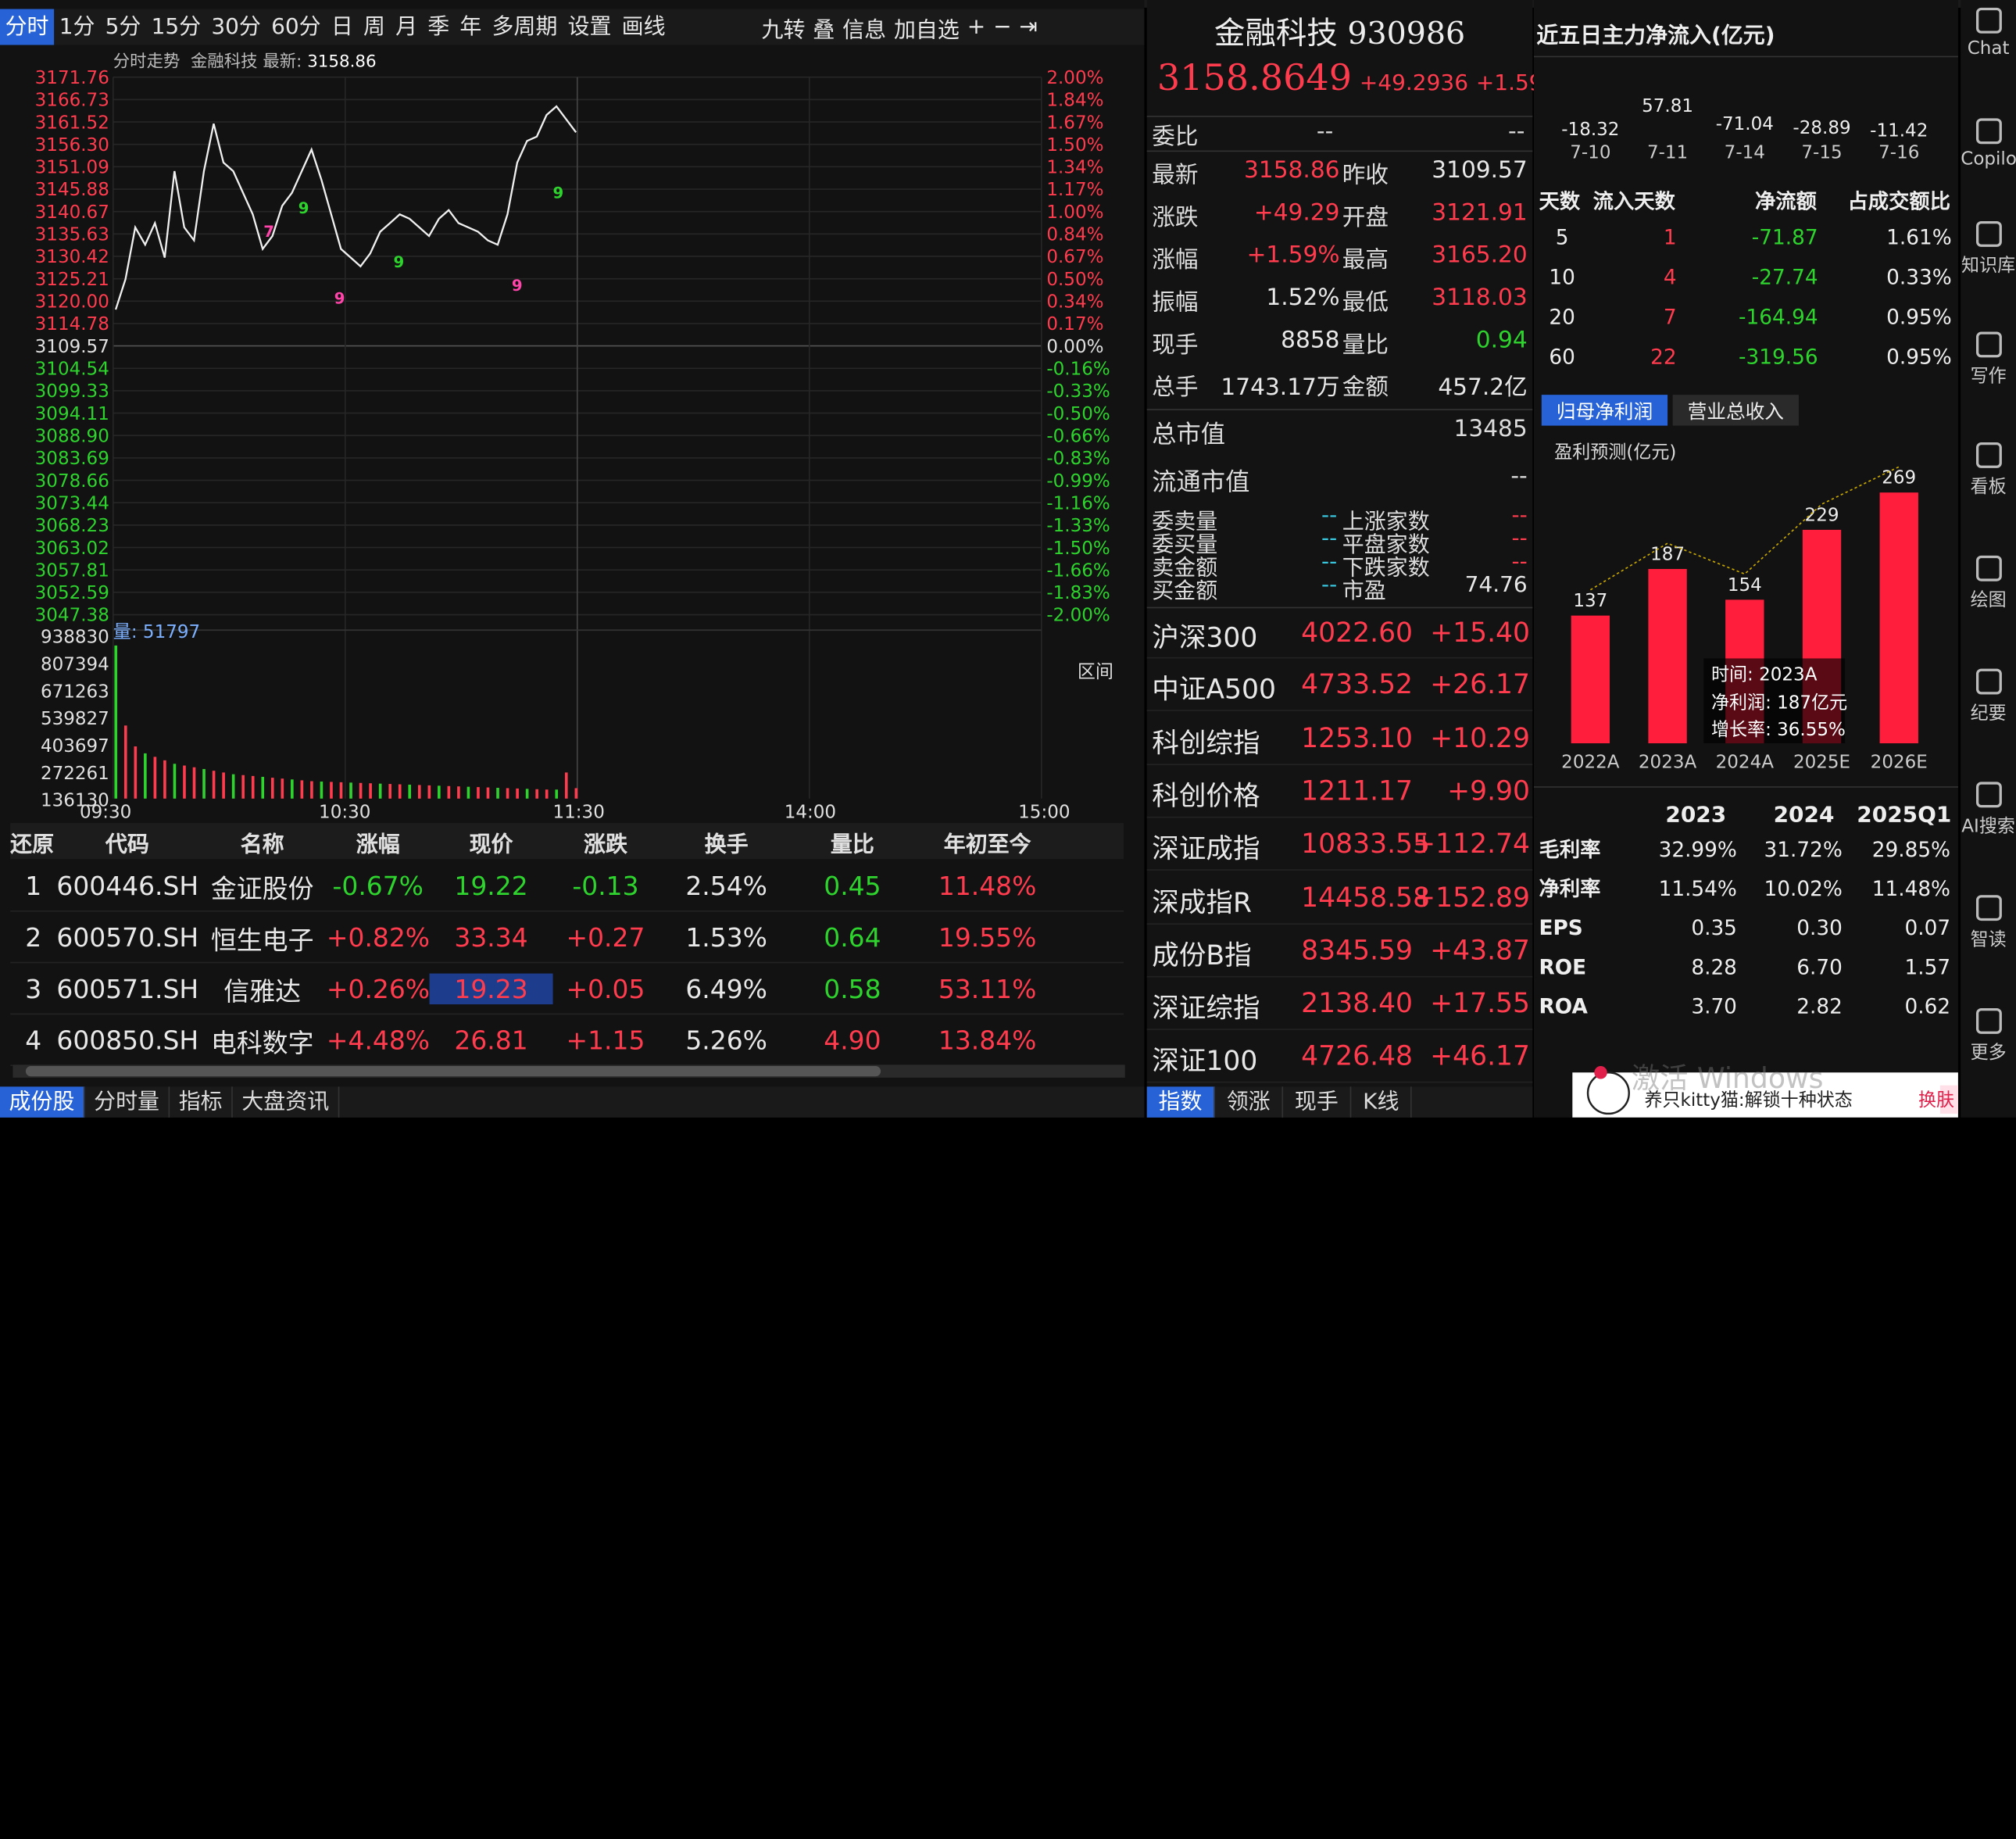  I want to click on mid-tab-3: K线, so click(1381, 1102).